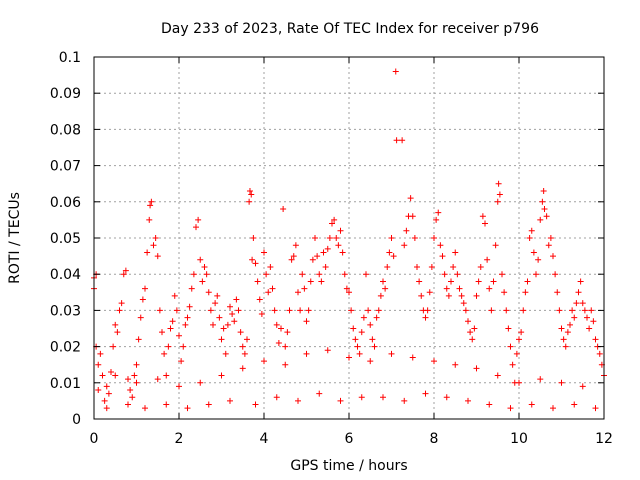 This screenshot has height=480, width=640. Describe the element at coordinates (65, 167) in the screenshot. I see `y-tick-label: 0.07` at that location.